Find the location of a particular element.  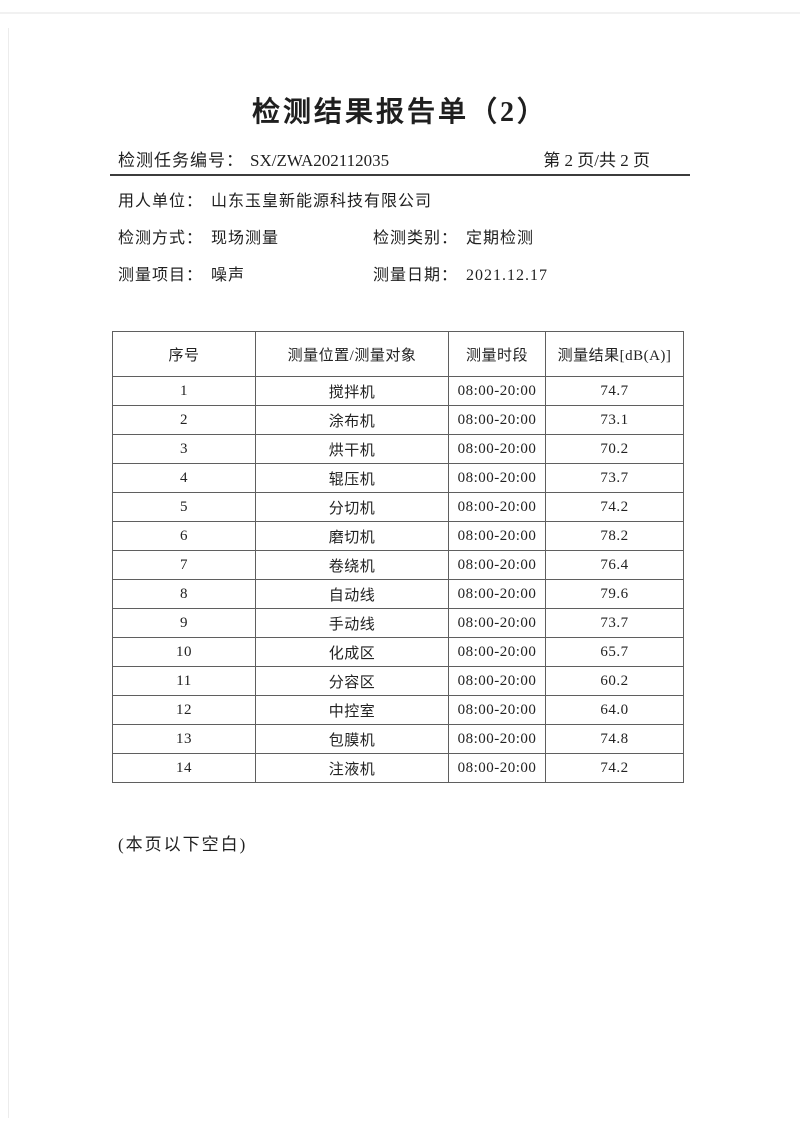

table-cell-location: 涂布机 is located at coordinates (352, 420).